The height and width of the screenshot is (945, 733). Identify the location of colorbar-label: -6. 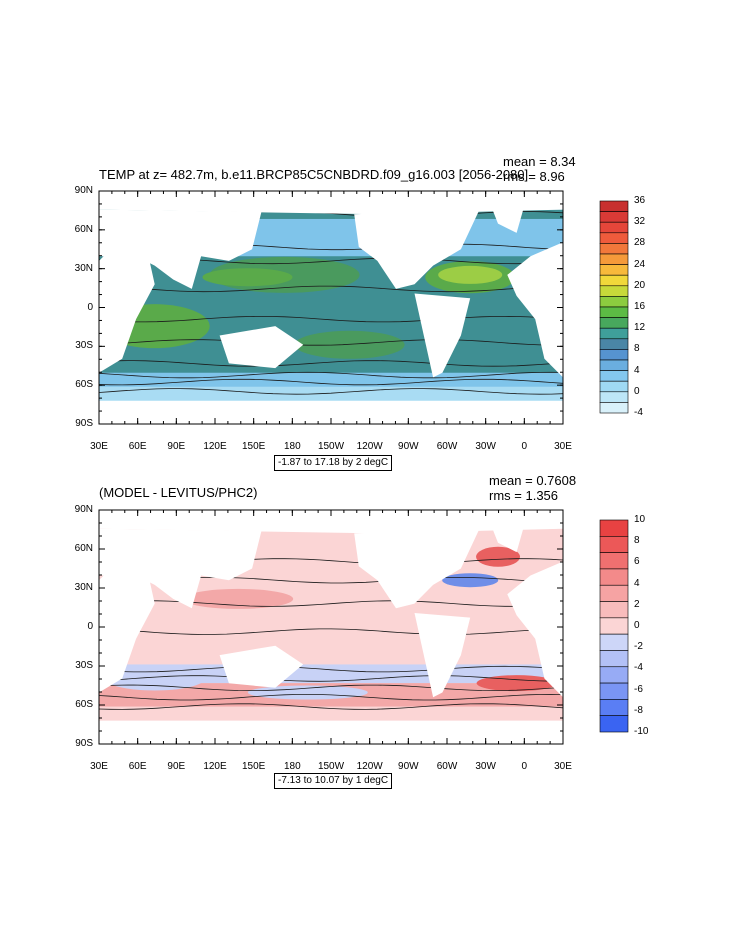
(638, 689).